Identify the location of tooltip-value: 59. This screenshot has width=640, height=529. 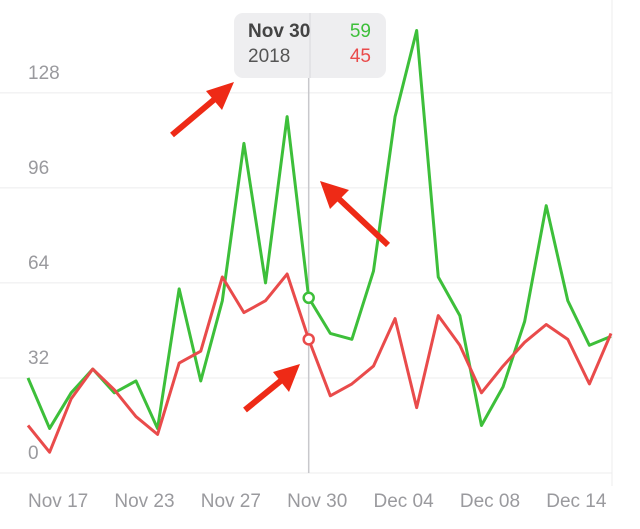
(360, 31).